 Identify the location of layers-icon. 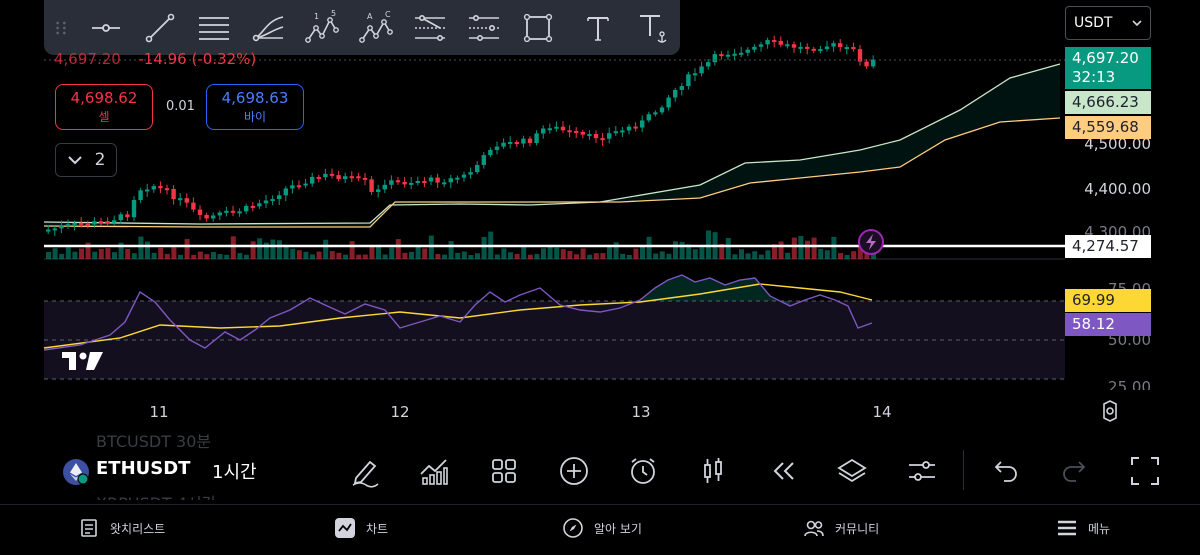
(852, 471).